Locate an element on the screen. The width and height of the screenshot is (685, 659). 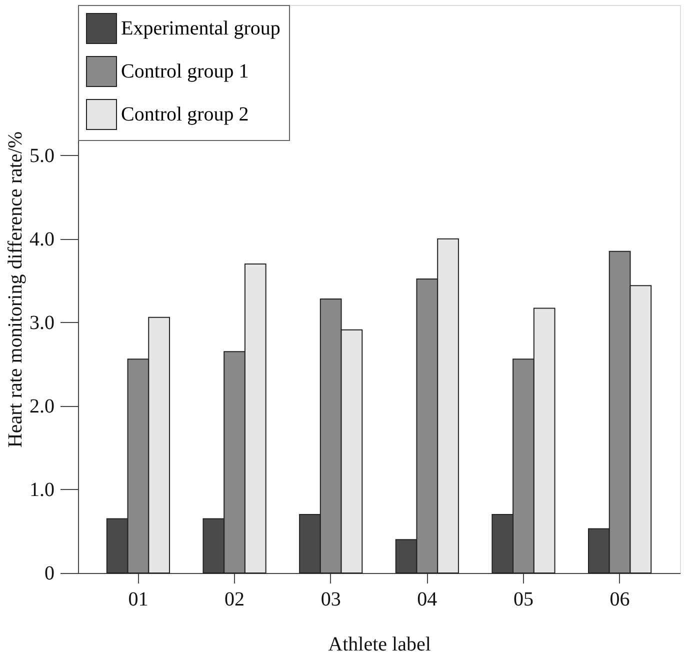
y-tick-label: 4.0 is located at coordinates (42, 239).